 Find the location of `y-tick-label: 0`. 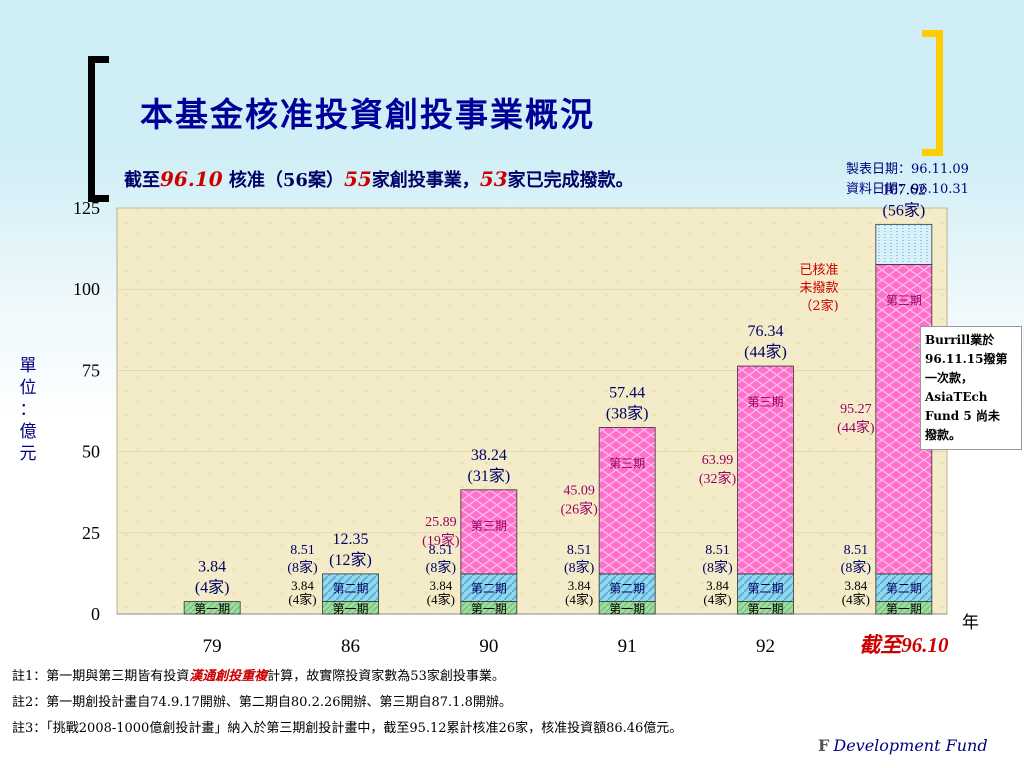

y-tick-label: 0 is located at coordinates (95, 614).